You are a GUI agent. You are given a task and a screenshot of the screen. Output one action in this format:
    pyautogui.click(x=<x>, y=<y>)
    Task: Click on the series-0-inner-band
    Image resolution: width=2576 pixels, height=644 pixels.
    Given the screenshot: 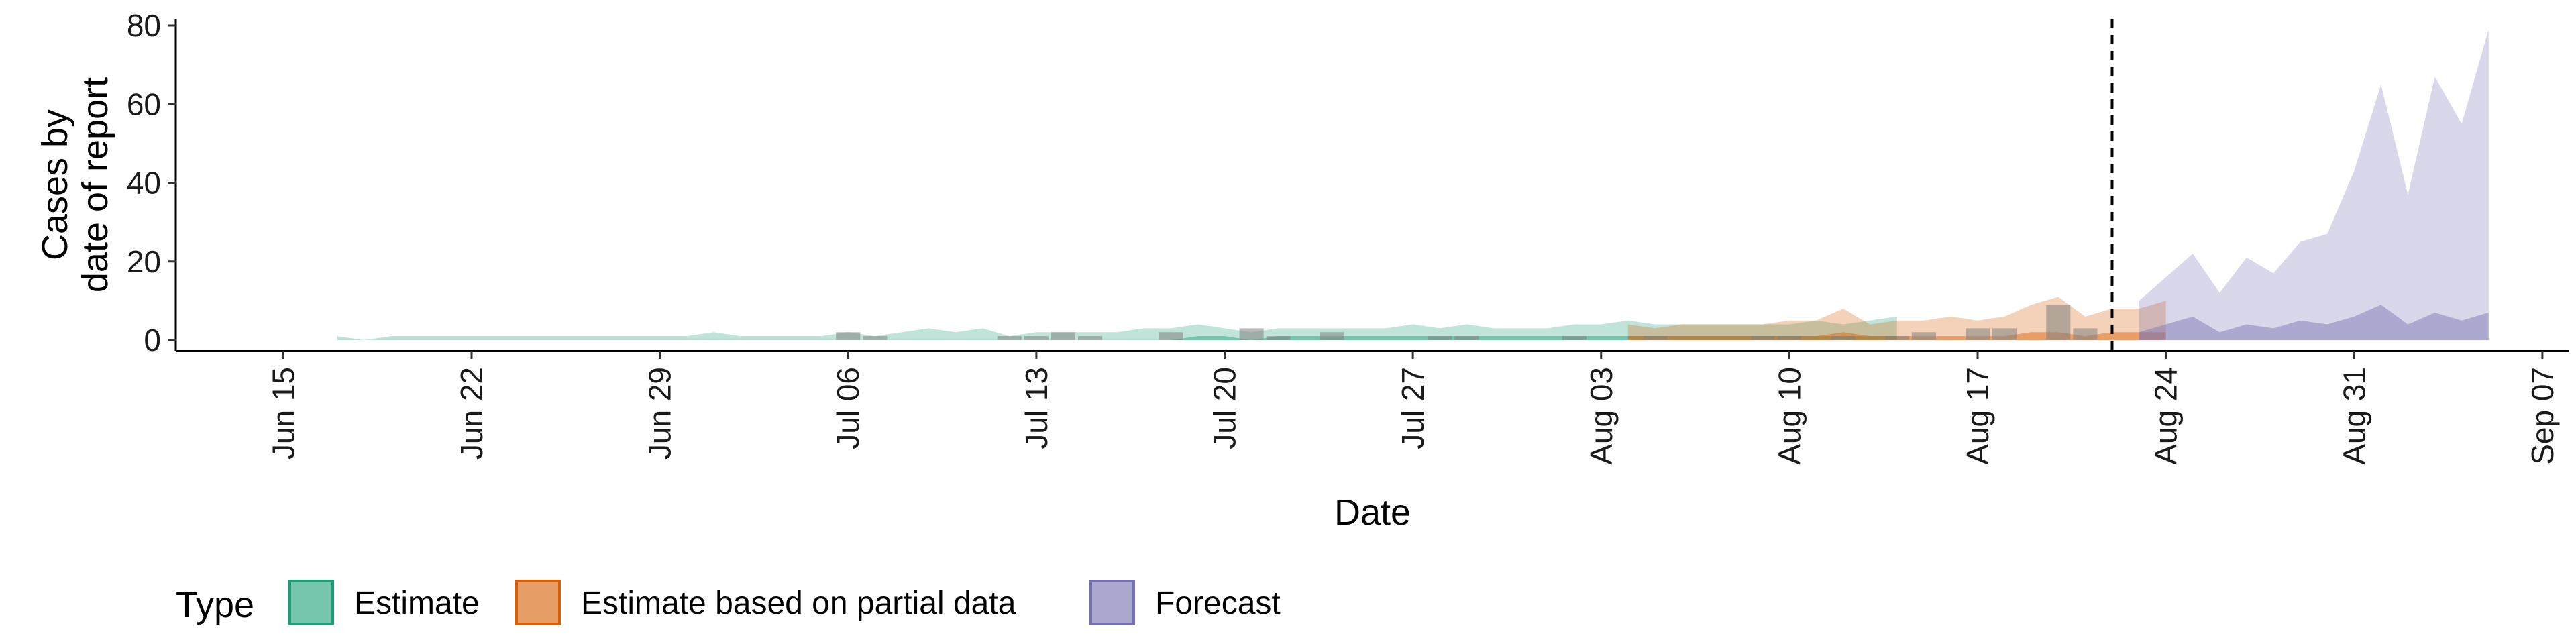 What is the action you would take?
    pyautogui.click(x=1117, y=338)
    